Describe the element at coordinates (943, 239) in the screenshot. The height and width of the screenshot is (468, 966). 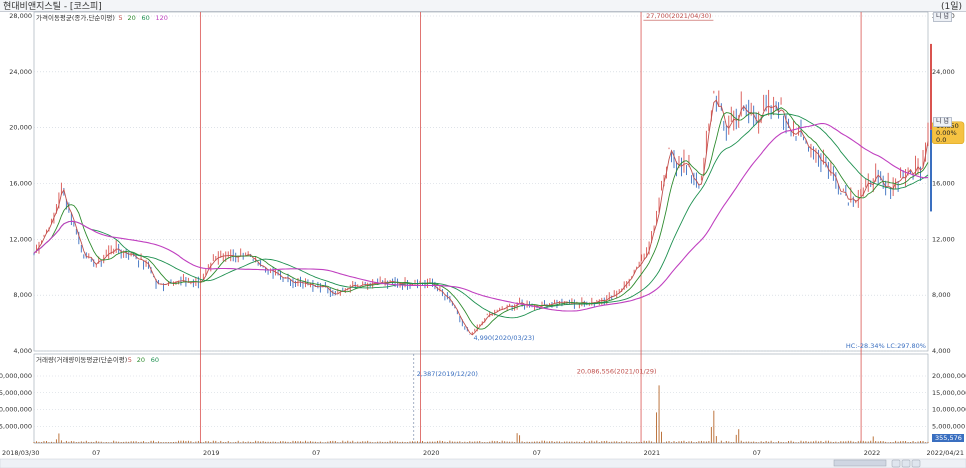
I see `price-tick-right: 12,000` at that location.